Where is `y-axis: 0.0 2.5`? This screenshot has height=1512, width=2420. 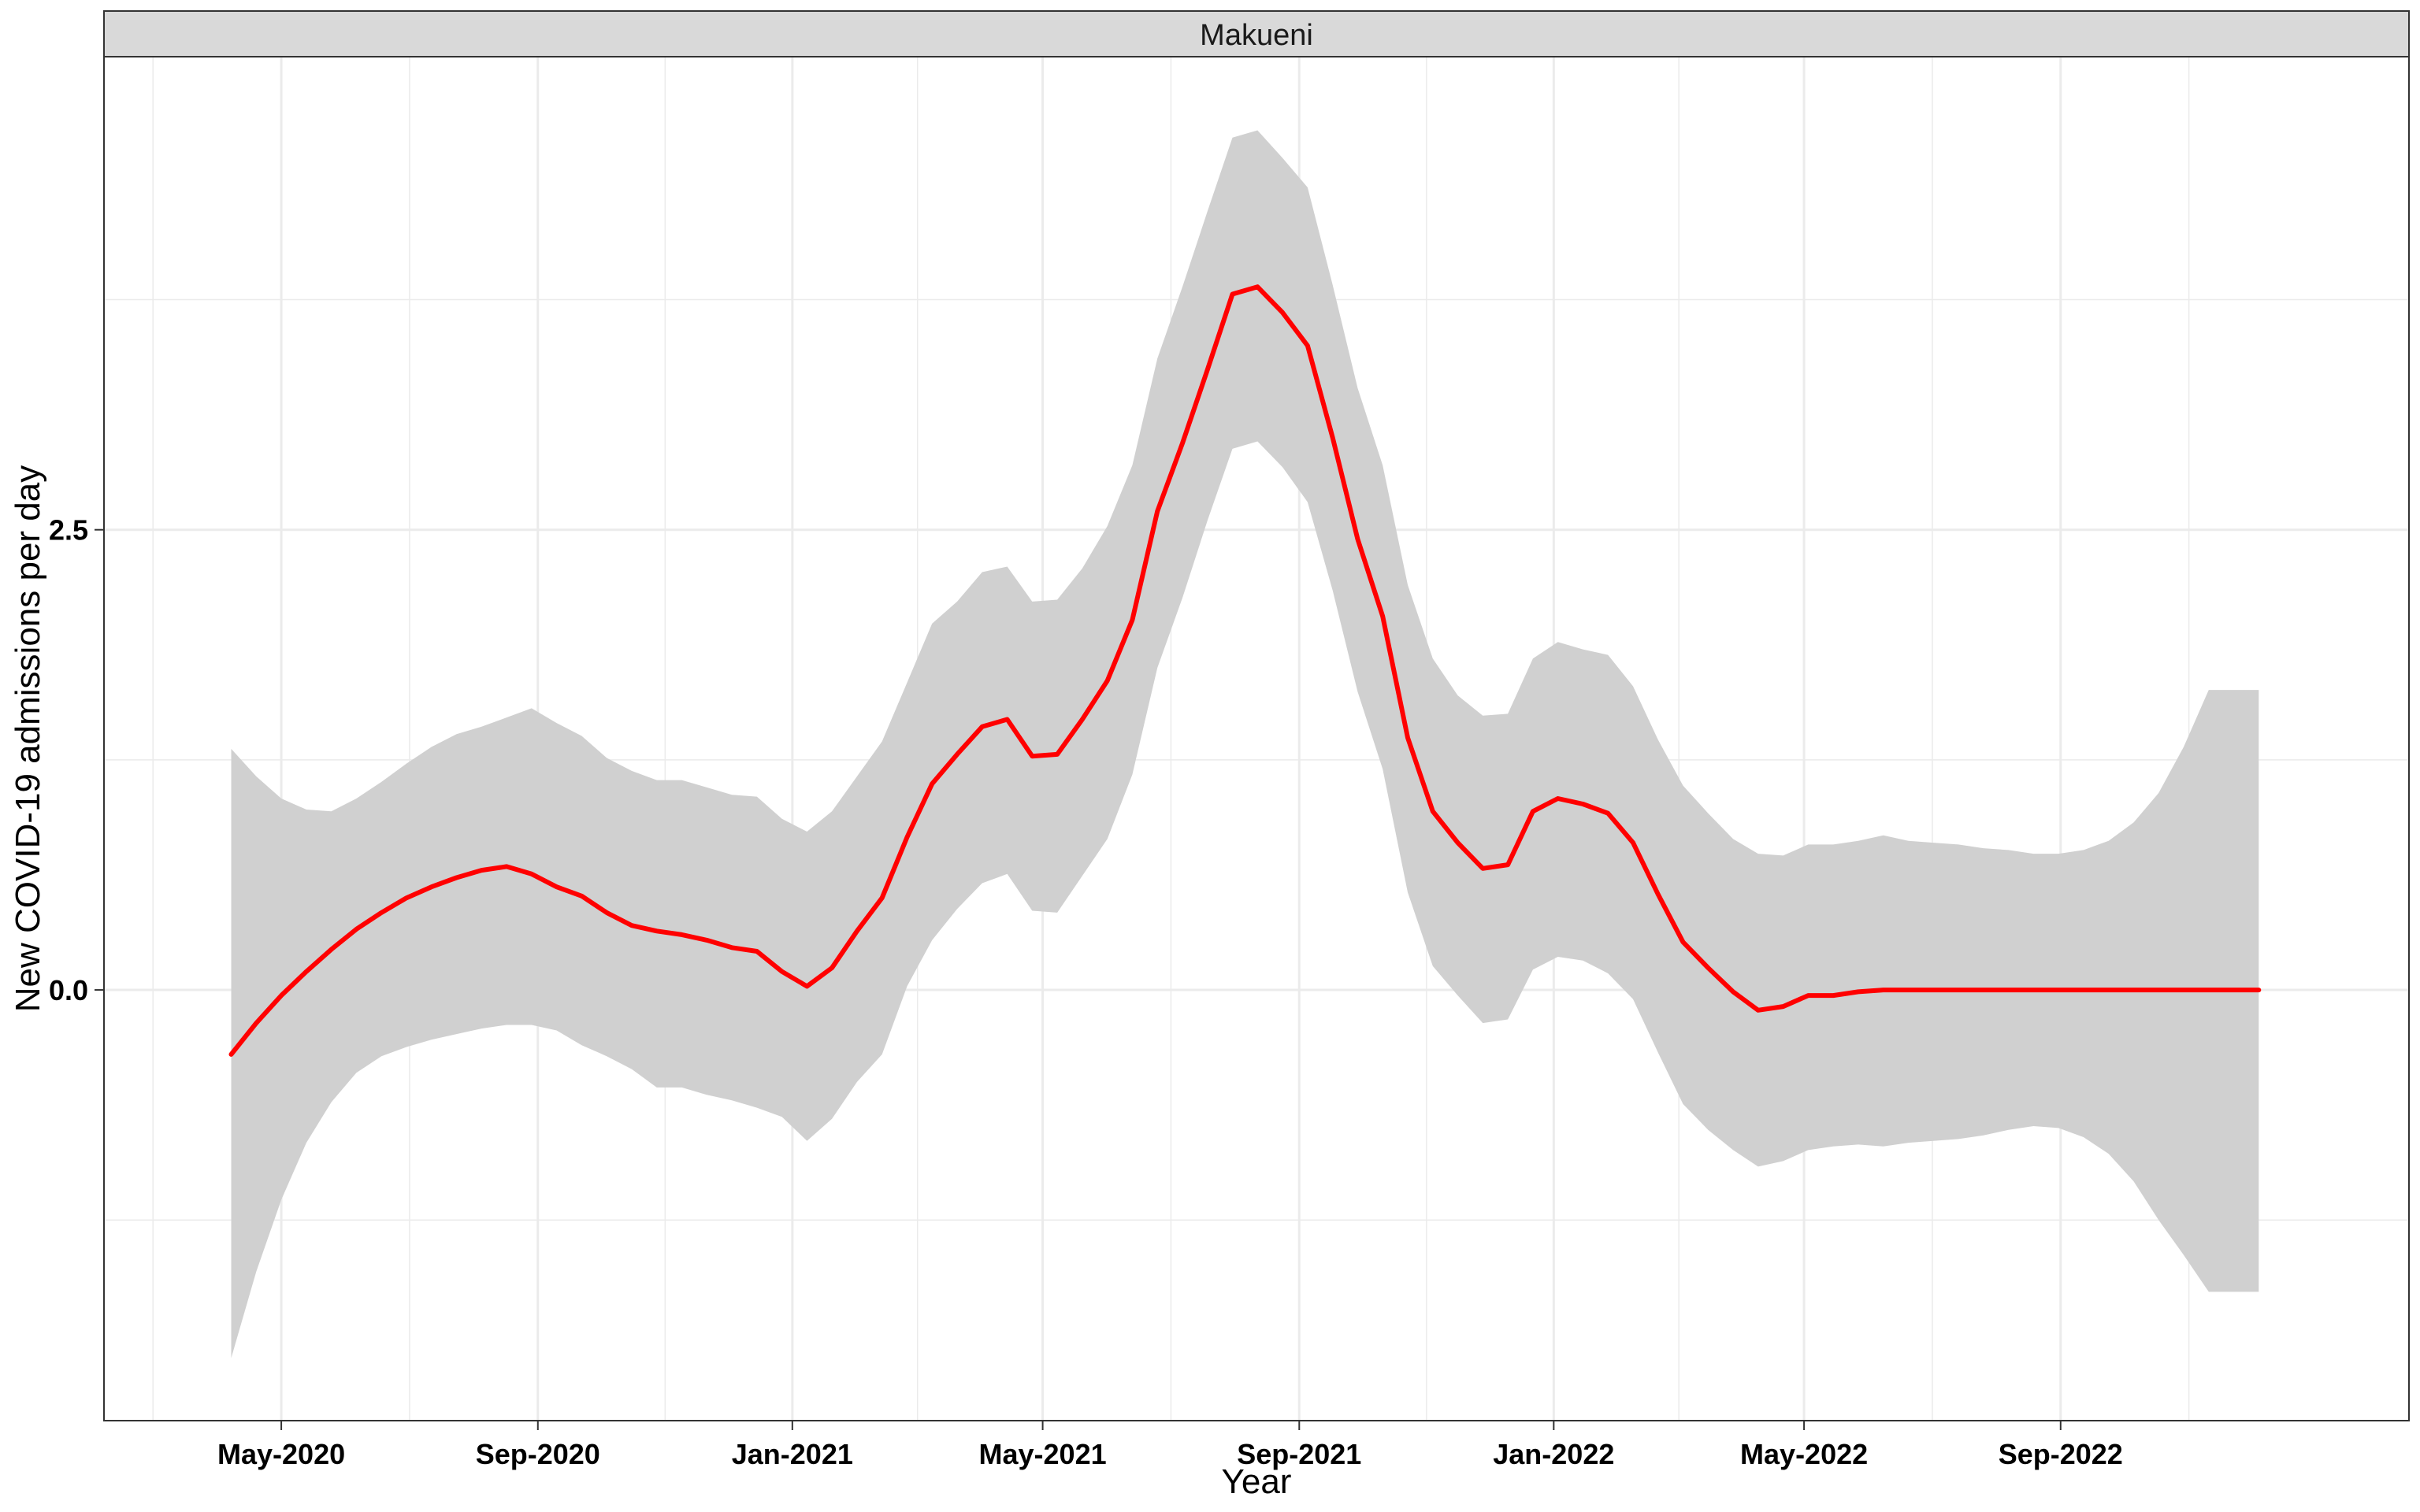
y-axis: 0.0 2.5 is located at coordinates (76, 760).